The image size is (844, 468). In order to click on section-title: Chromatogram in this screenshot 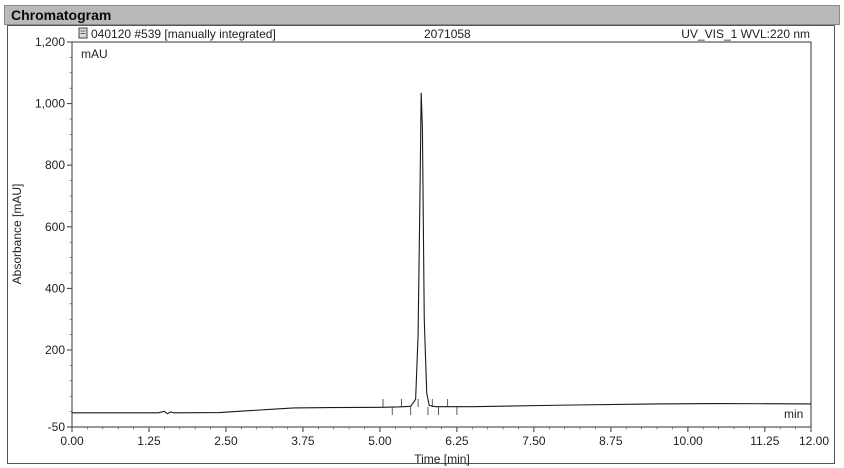, I will do `click(61, 15)`.